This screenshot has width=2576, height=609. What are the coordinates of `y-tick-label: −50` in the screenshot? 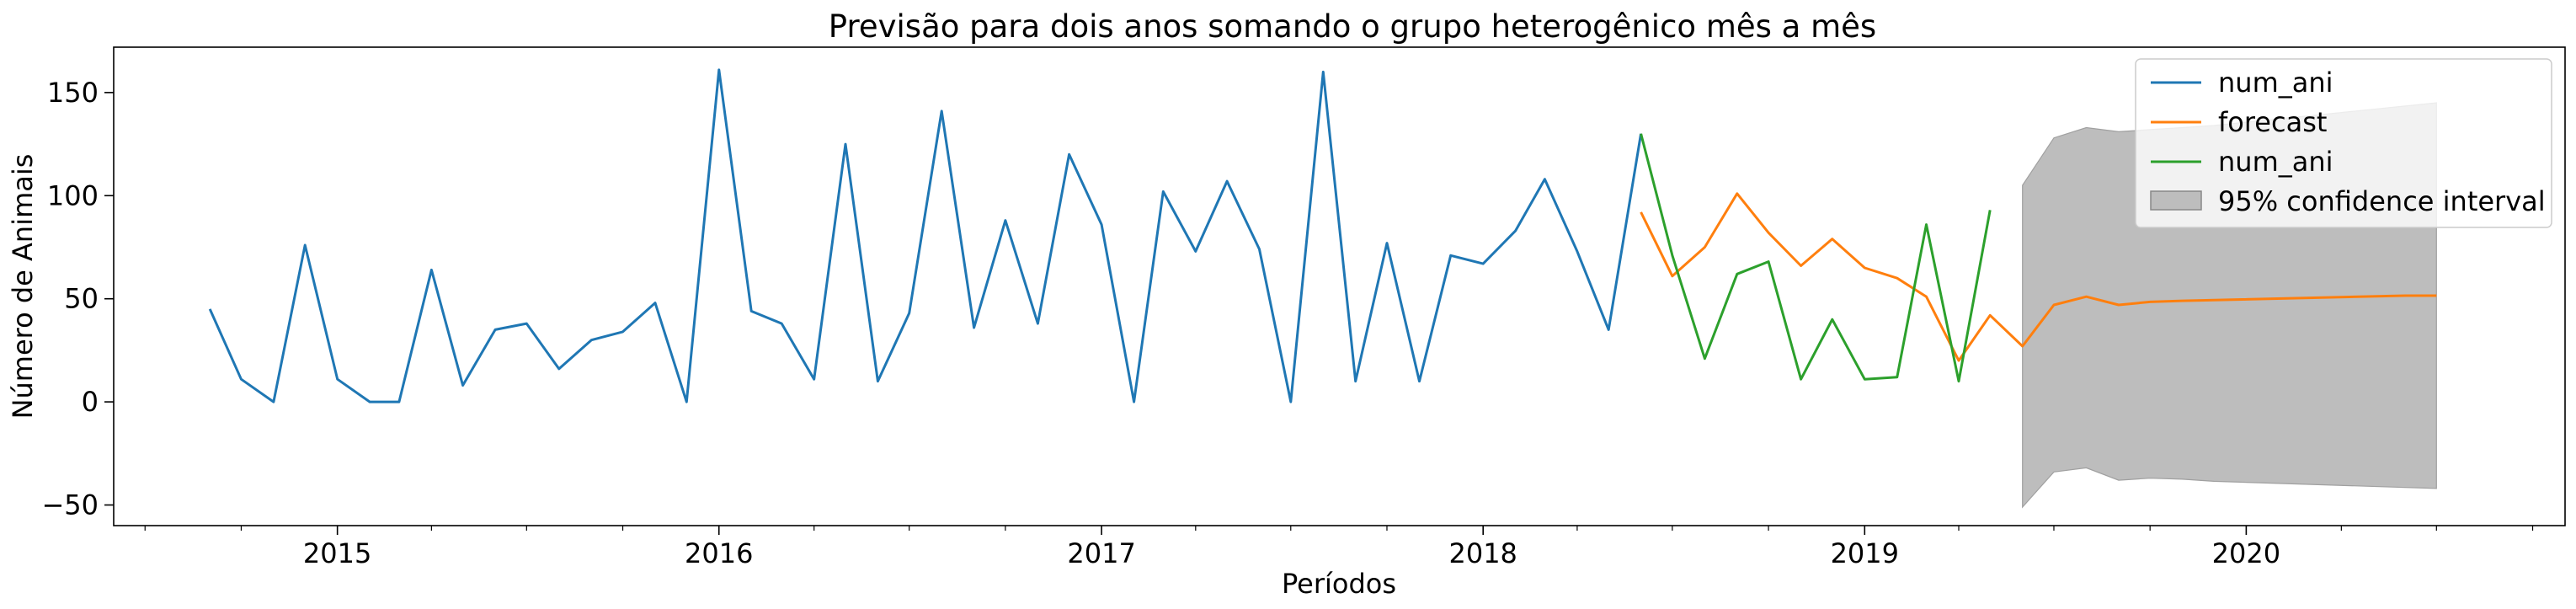 It's located at (70, 505).